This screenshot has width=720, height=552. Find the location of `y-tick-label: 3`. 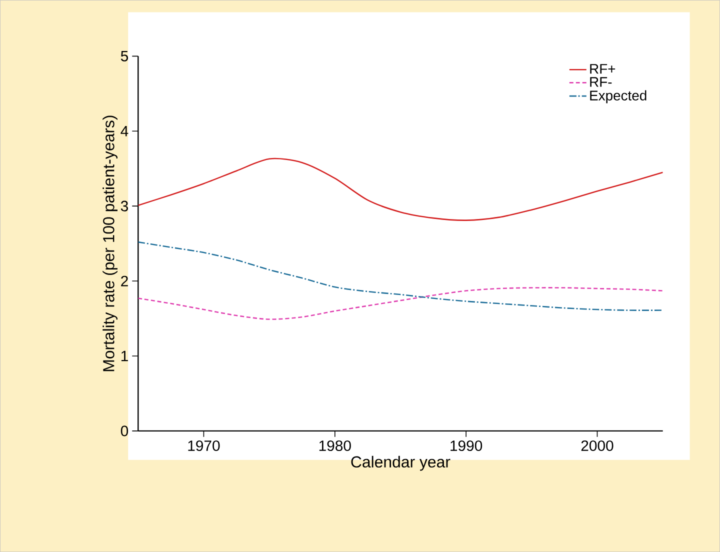

y-tick-label: 3 is located at coordinates (124, 206).